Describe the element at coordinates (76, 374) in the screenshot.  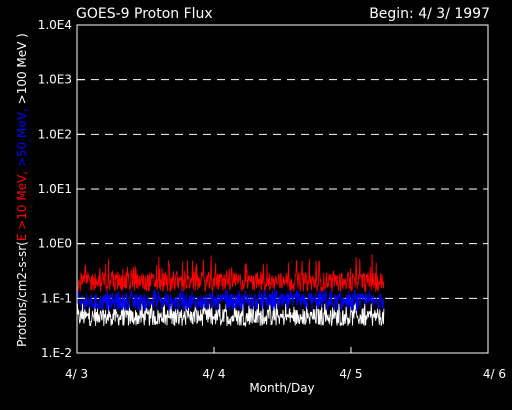
I see `x-tick-label: 4/ 3` at that location.